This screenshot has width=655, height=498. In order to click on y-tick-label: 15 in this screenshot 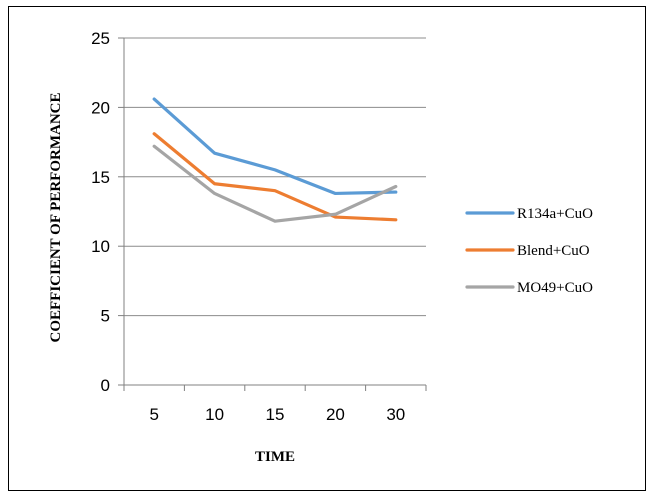, I will do `click(100, 177)`.